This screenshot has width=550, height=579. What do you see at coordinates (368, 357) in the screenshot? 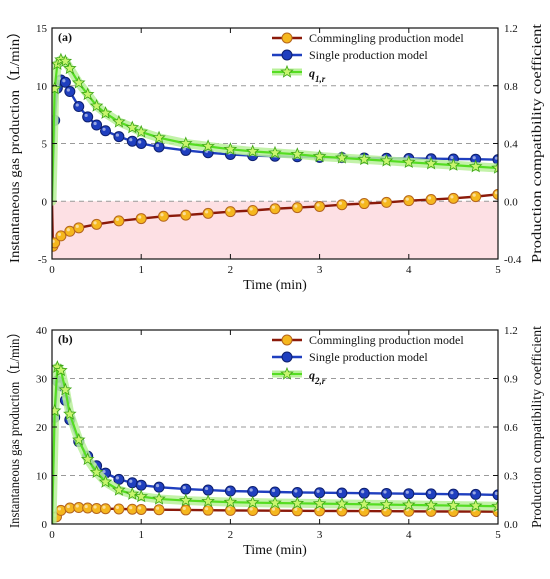
I see `legend-label: Single production model` at bounding box center [368, 357].